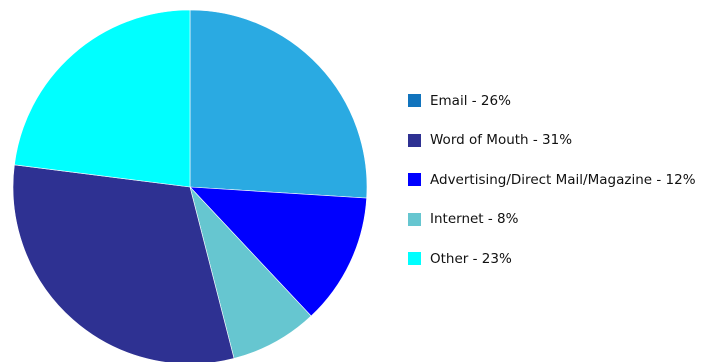  What do you see at coordinates (552, 219) in the screenshot?
I see `legend-item-internet: Internet - 8%` at bounding box center [552, 219].